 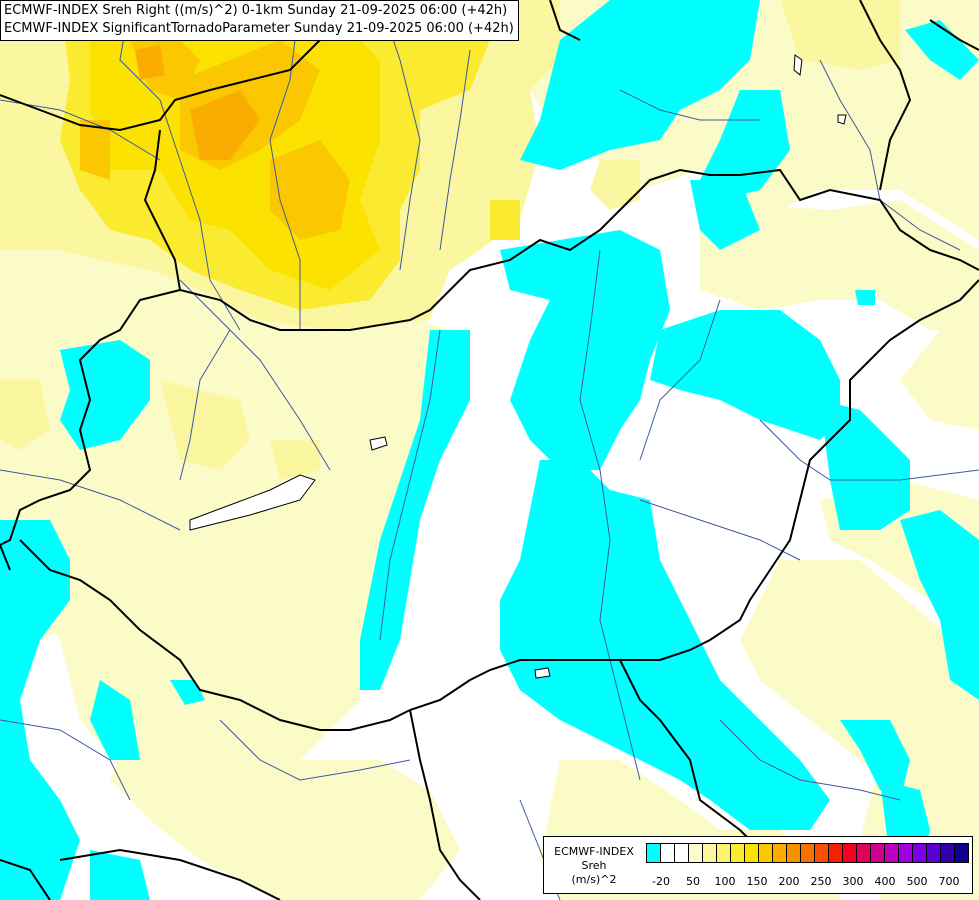 I want to click on legend-tick-label: 500, so click(x=917, y=881).